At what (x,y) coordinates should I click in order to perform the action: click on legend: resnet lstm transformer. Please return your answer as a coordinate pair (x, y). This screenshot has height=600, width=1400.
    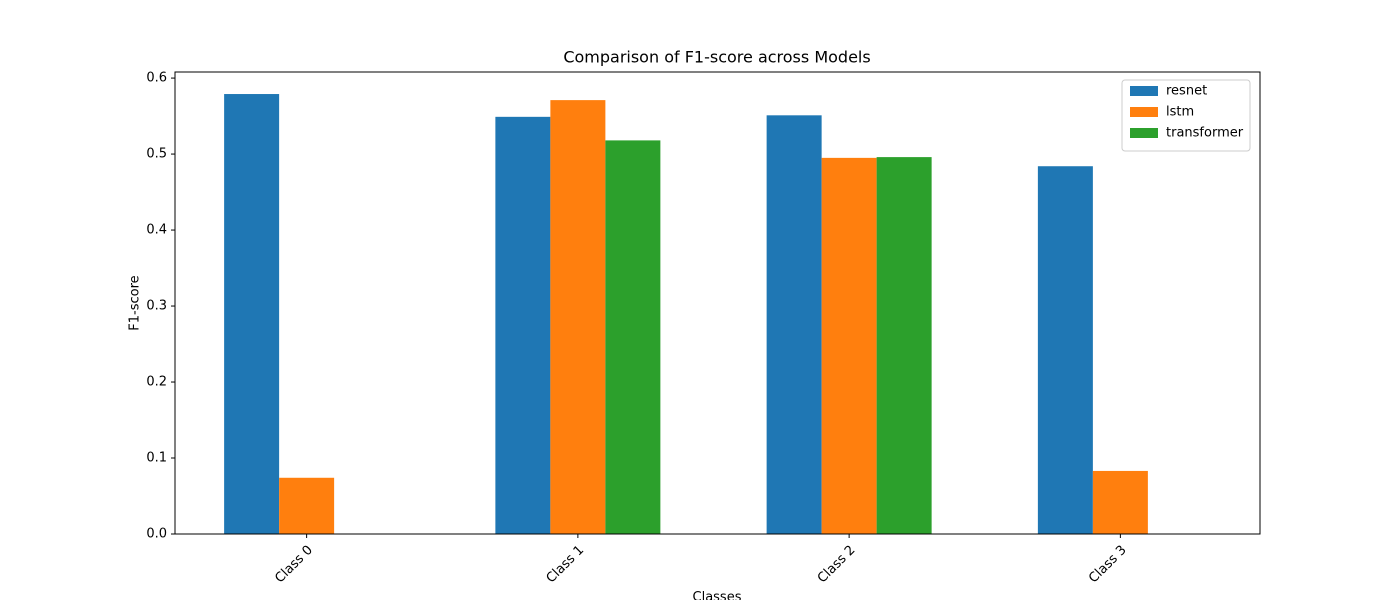
    Looking at the image, I should click on (1186, 115).